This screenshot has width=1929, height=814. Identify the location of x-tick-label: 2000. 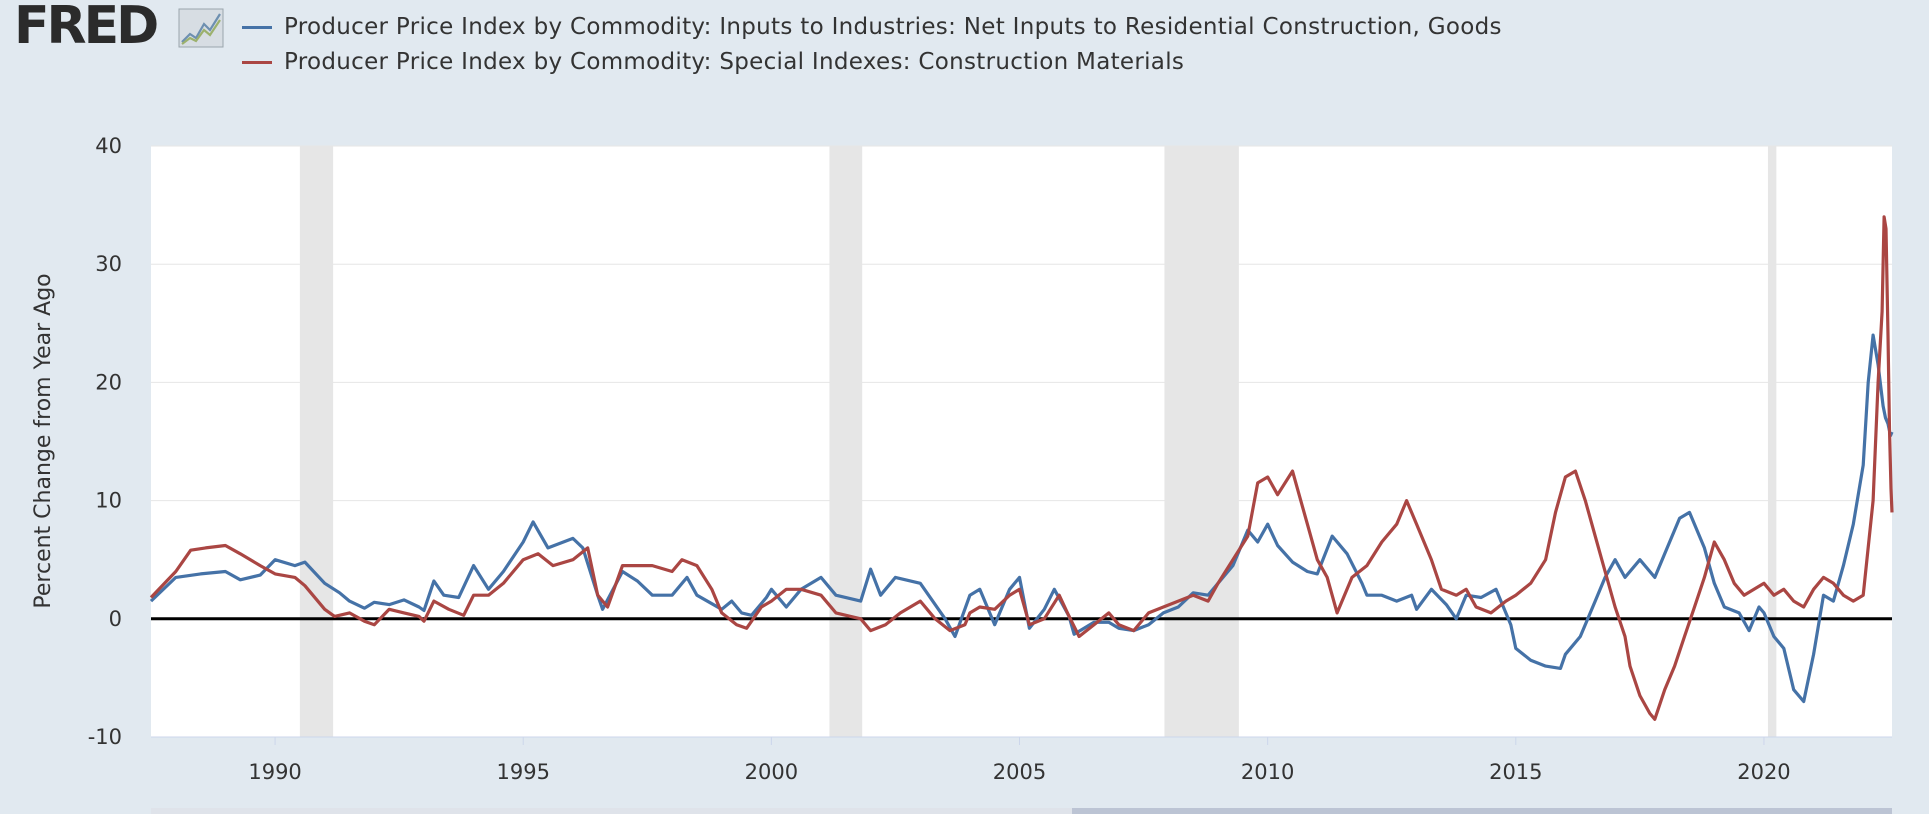
(771, 772).